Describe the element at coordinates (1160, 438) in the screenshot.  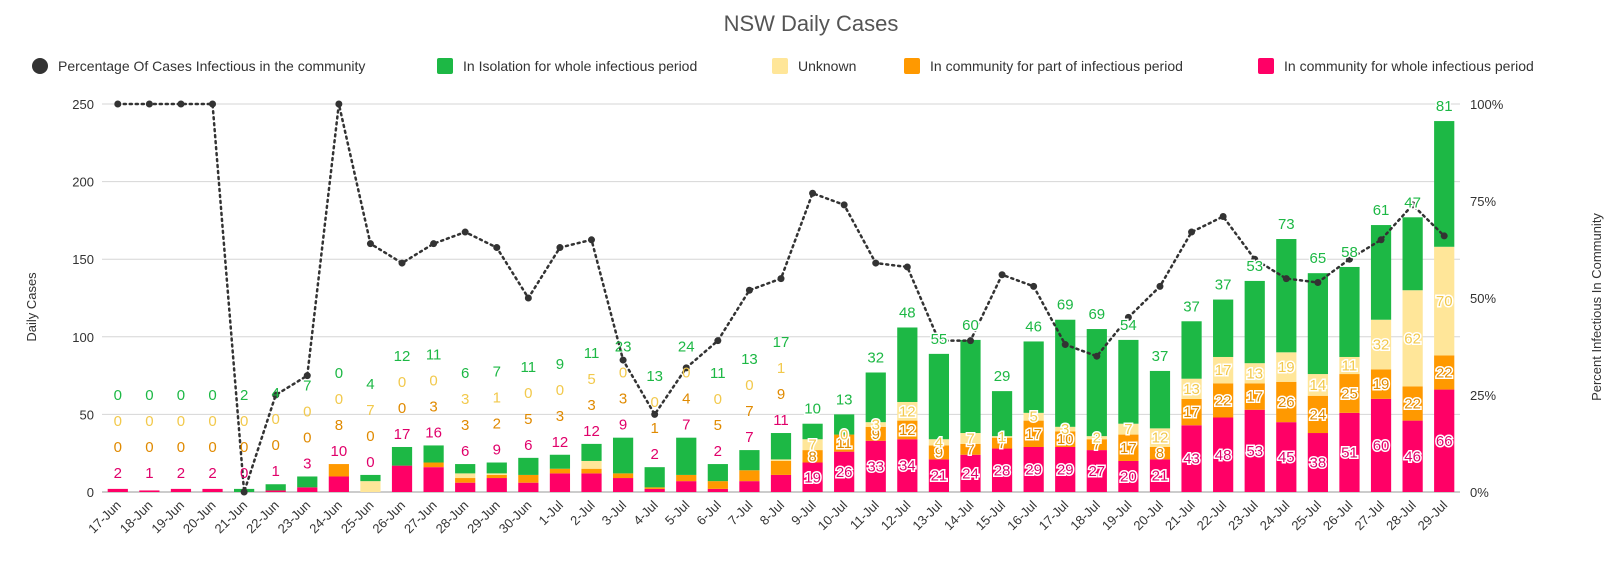
I see `data-label: 12` at that location.